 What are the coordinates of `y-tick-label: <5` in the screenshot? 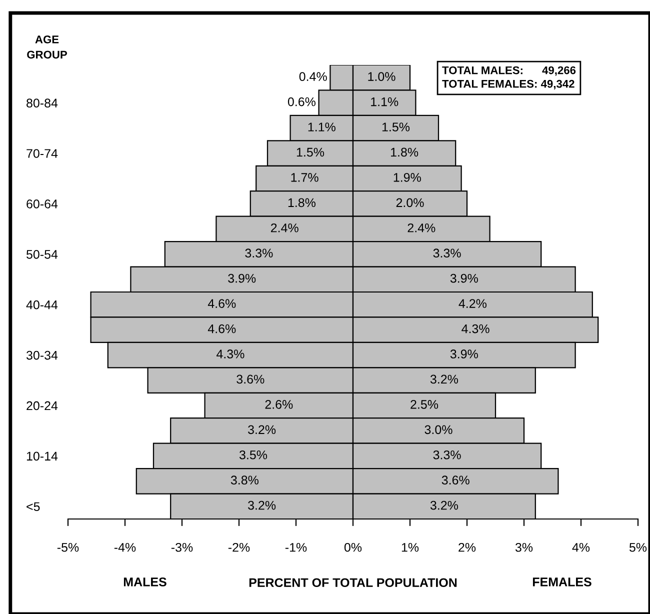 It's located at (33, 507).